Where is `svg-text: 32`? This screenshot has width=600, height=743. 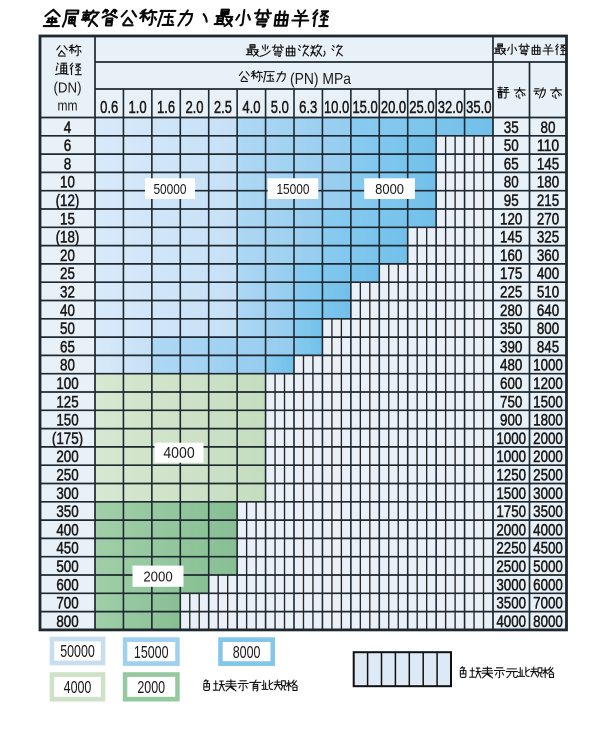 svg-text: 32 is located at coordinates (67, 292).